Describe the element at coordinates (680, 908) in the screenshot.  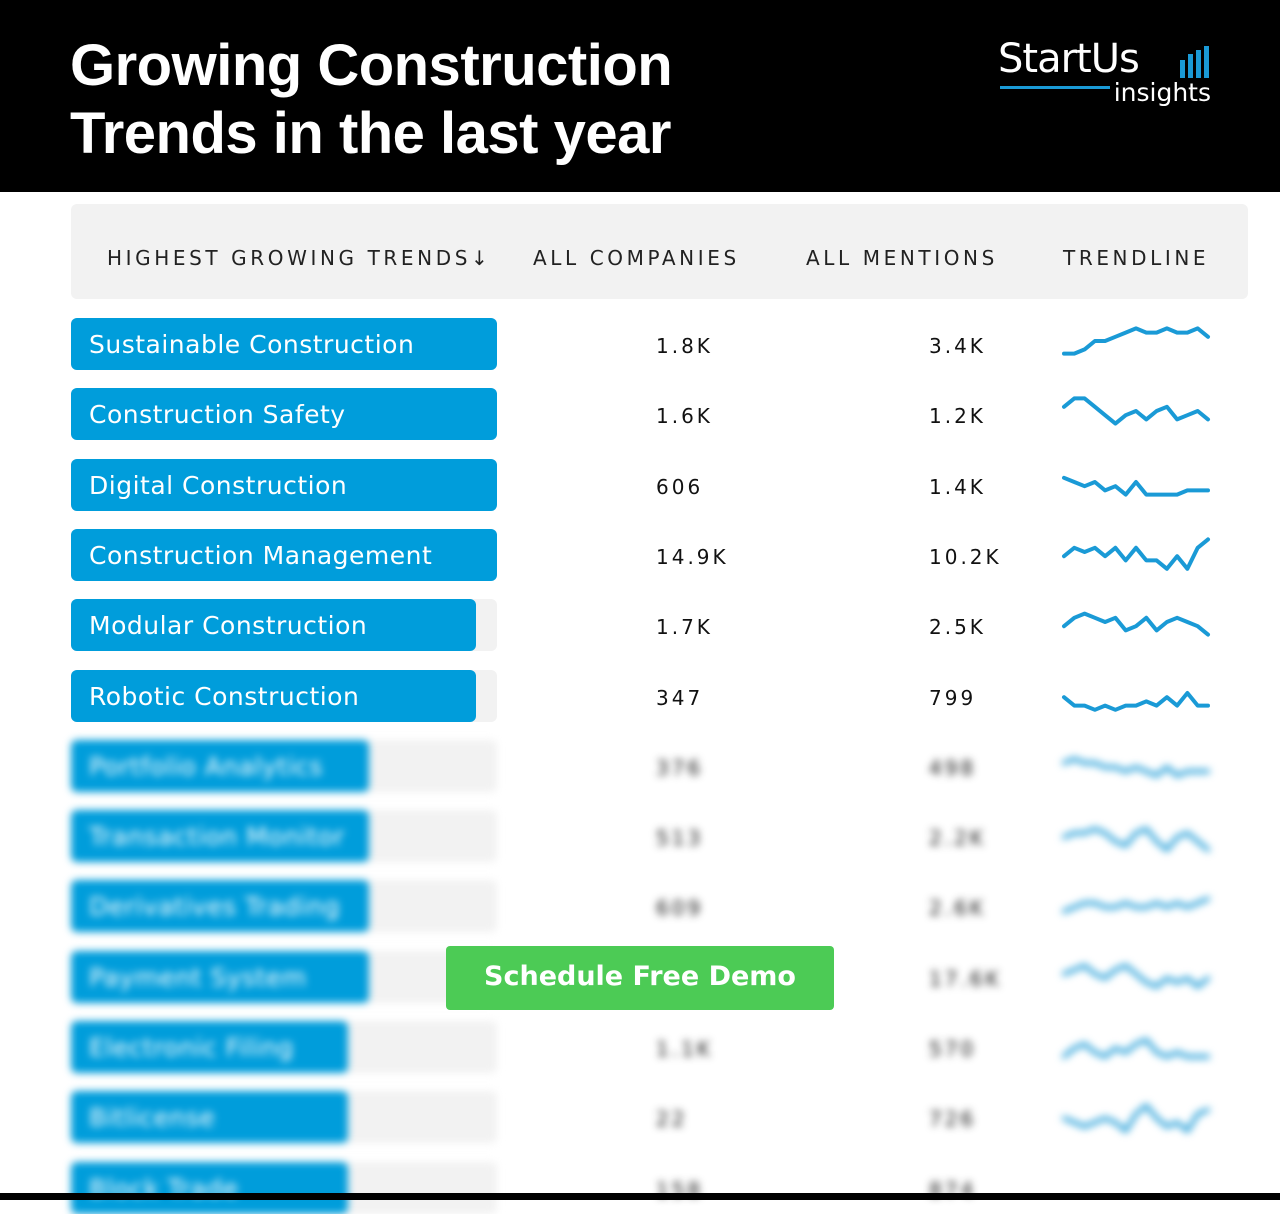
I see `companies-count: 609` at that location.